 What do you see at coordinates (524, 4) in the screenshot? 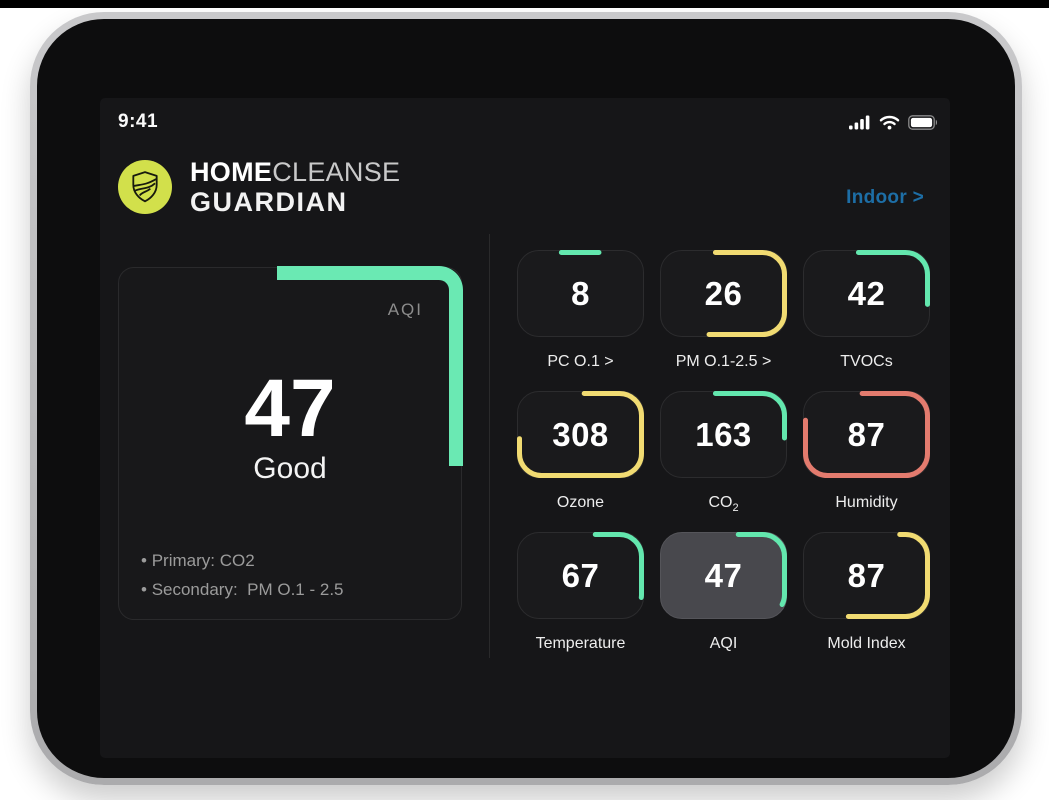
I see `top-border-strip` at bounding box center [524, 4].